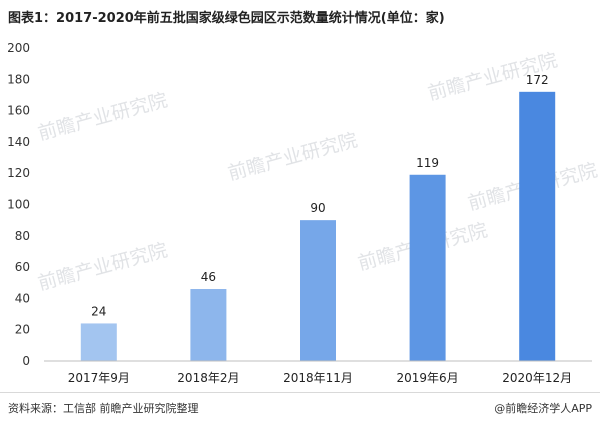  What do you see at coordinates (22, 236) in the screenshot?
I see `y-tick-label: 80` at bounding box center [22, 236].